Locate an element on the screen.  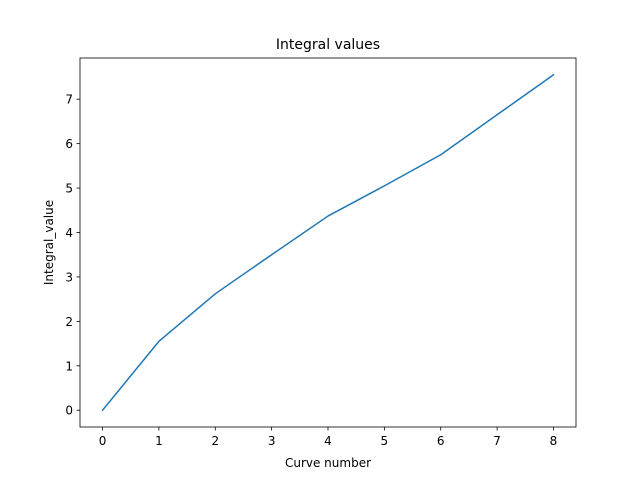
chart-title: Integral values is located at coordinates (328, 45).